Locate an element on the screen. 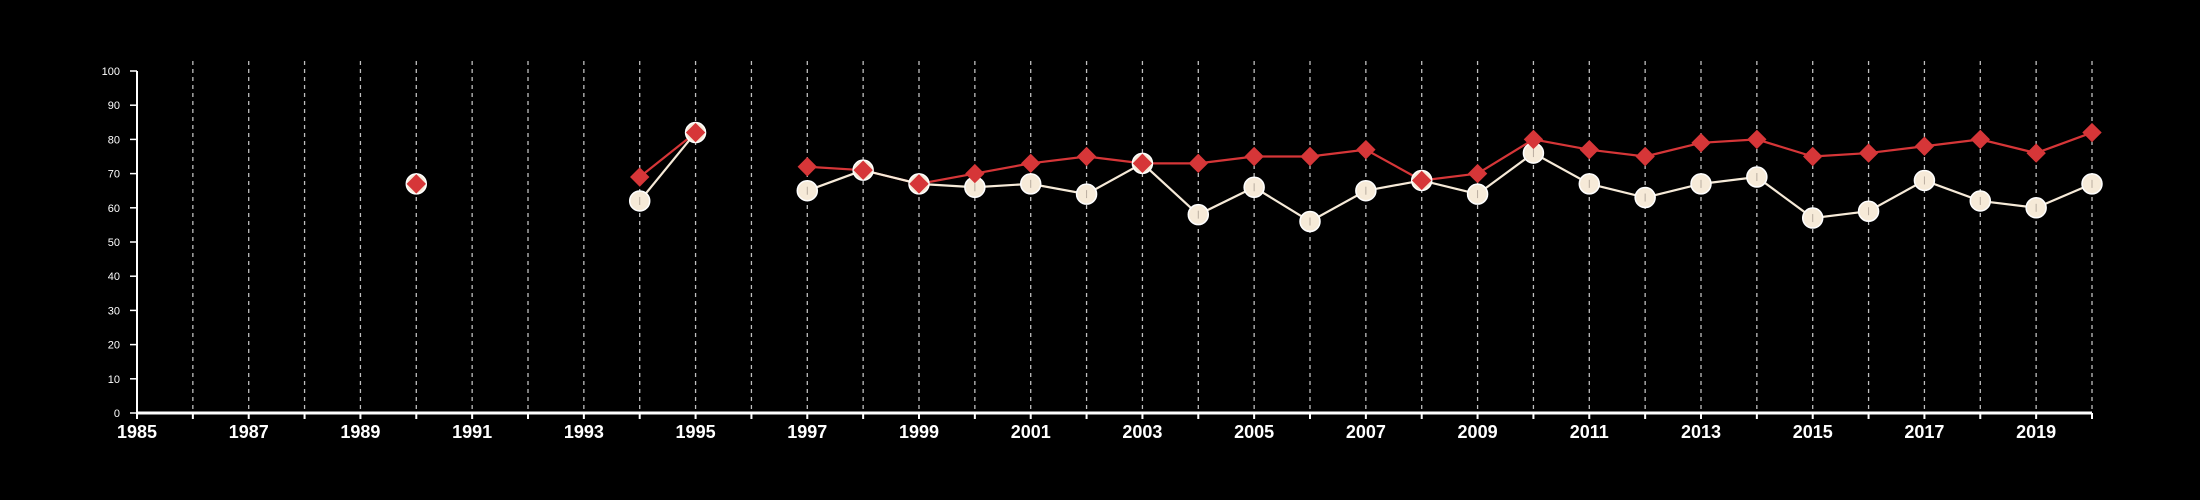  y-tick-label: 80 is located at coordinates (114, 140).